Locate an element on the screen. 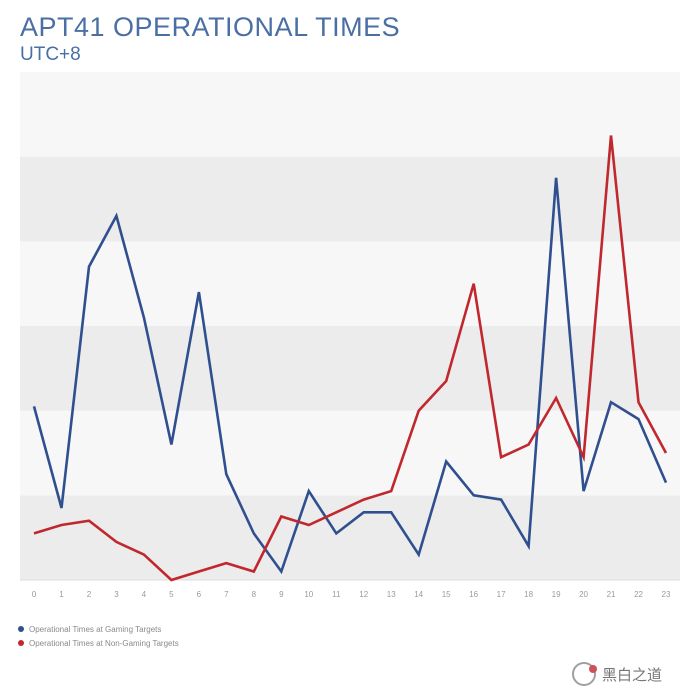 This screenshot has width=700, height=700. x-tick-label: 8 is located at coordinates (254, 594).